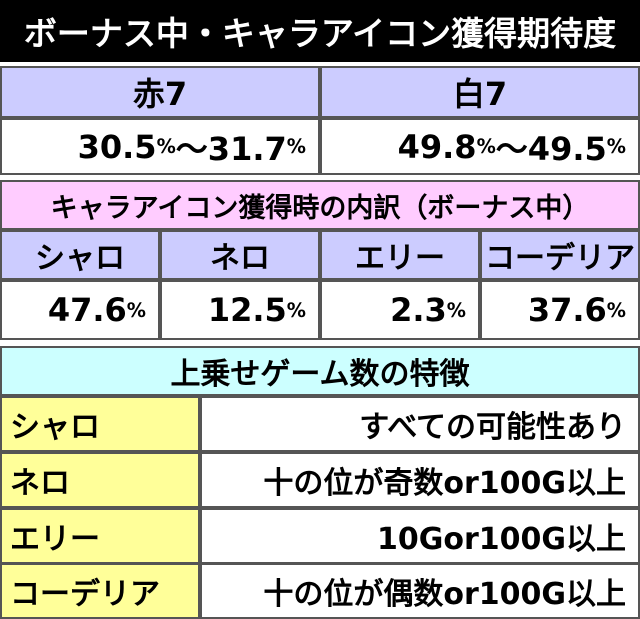 This screenshot has height=619, width=640. Describe the element at coordinates (100, 424) in the screenshot. I see `feature-label: シャロ` at that location.